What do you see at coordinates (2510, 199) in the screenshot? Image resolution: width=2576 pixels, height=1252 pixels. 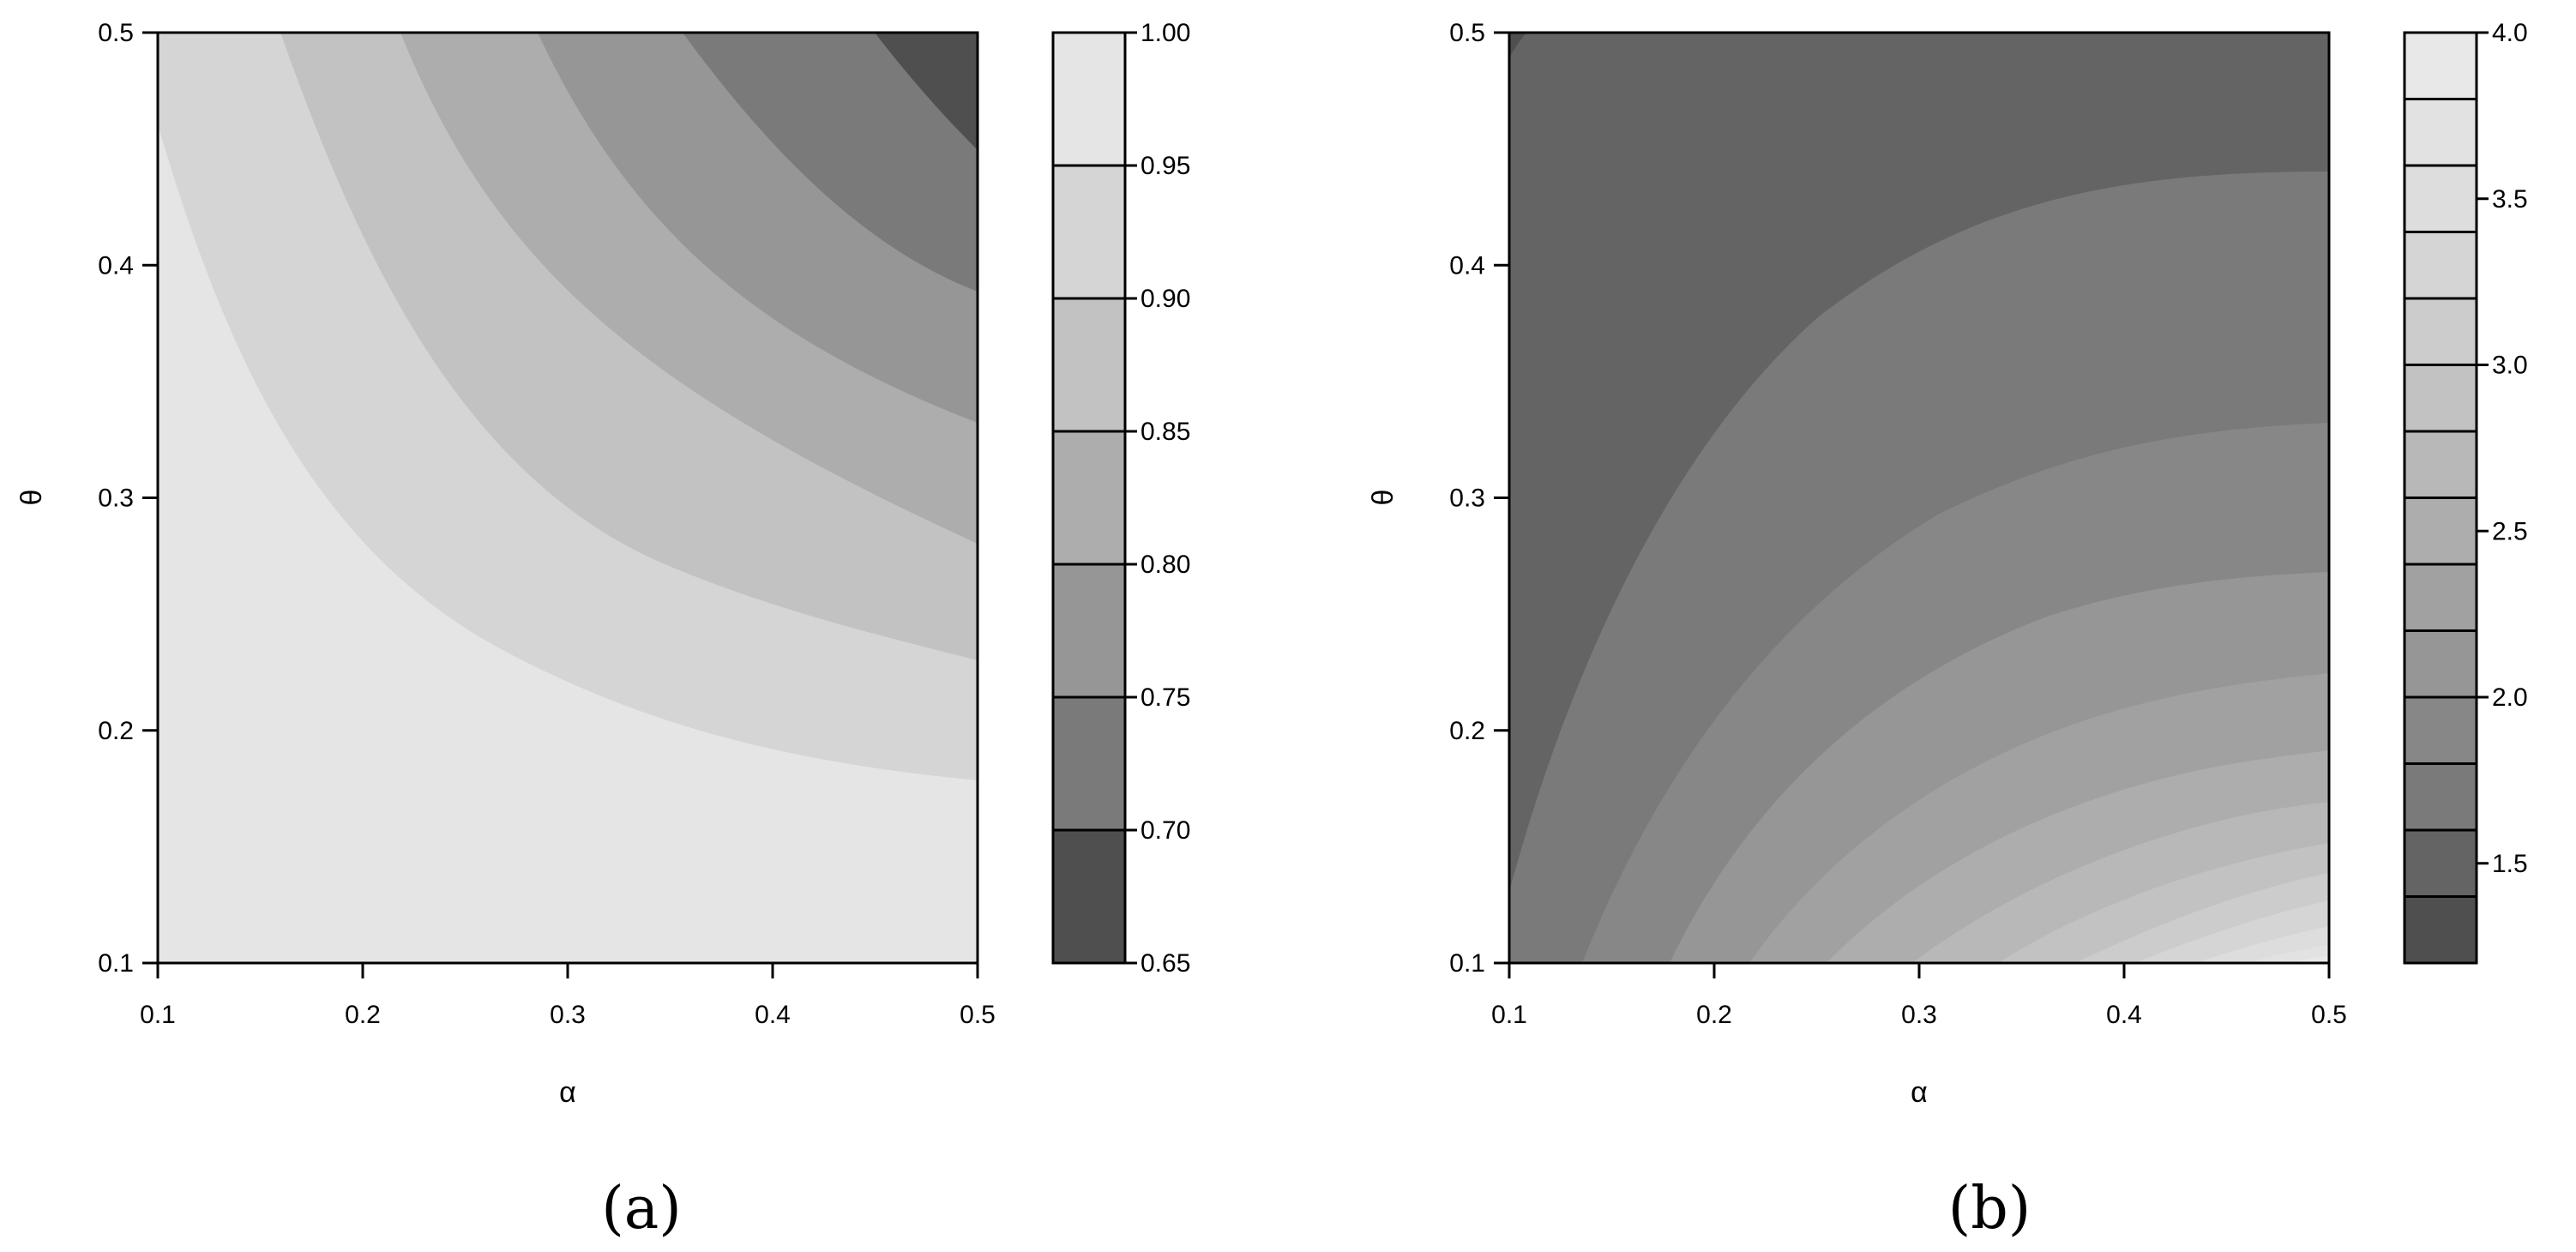 I see `colorbar-tick-label: 3.5` at bounding box center [2510, 199].